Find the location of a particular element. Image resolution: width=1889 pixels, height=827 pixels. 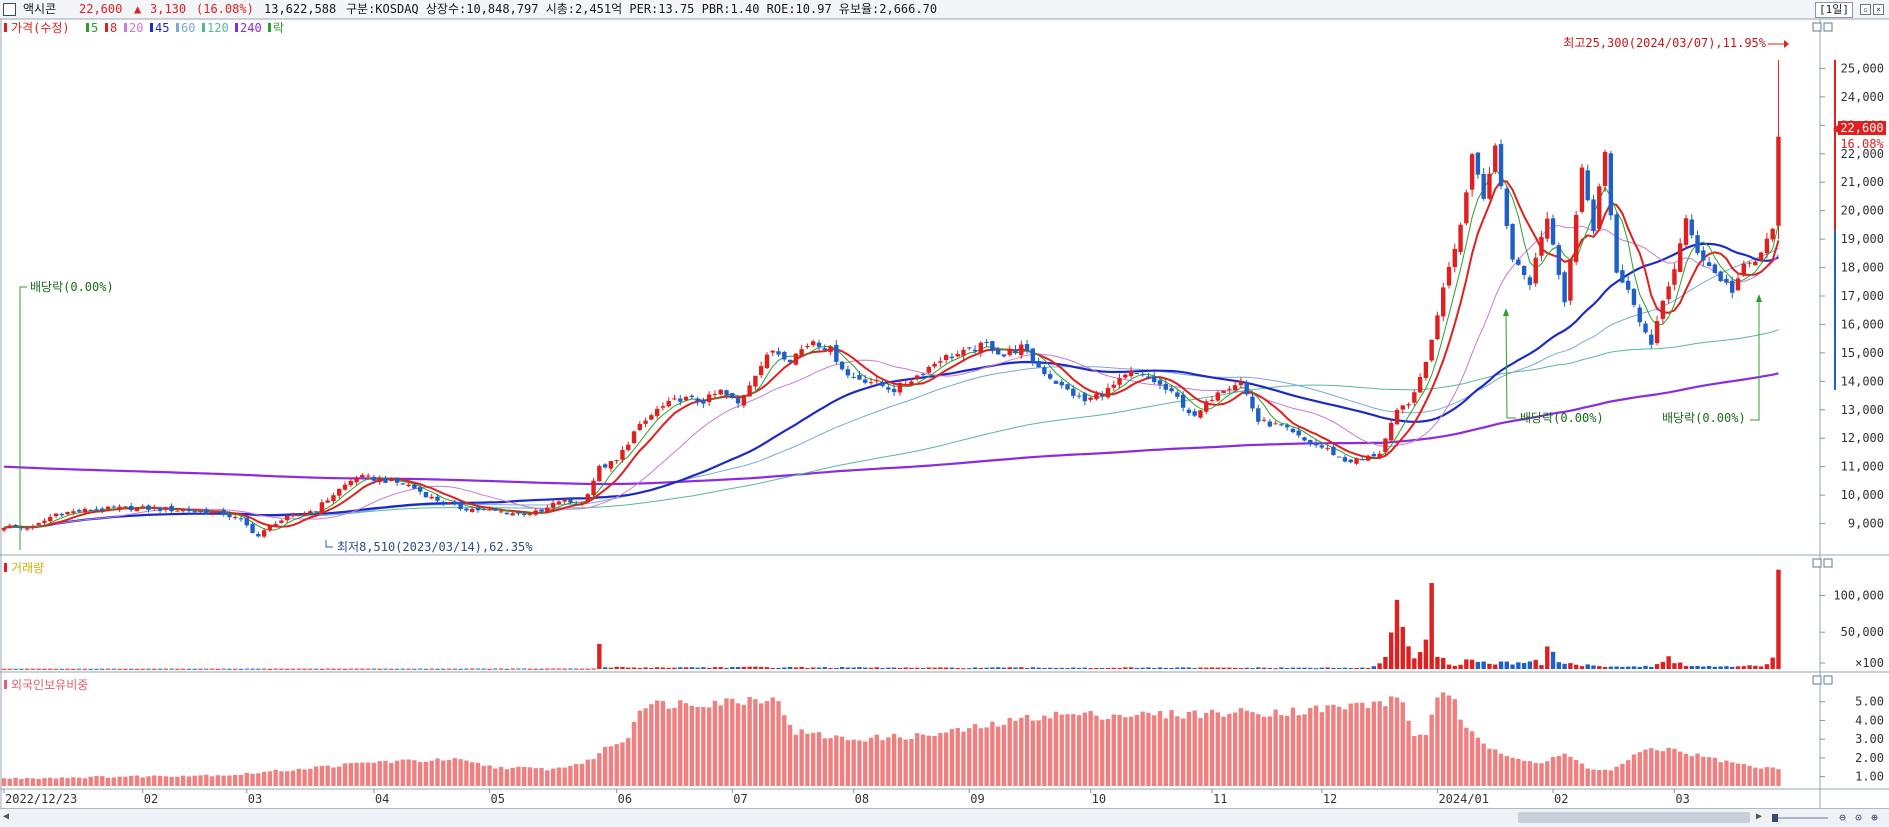

horizontal-scrollbar: ◀ ▶ ⊖ ⊙ ⊕ is located at coordinates (944, 817).